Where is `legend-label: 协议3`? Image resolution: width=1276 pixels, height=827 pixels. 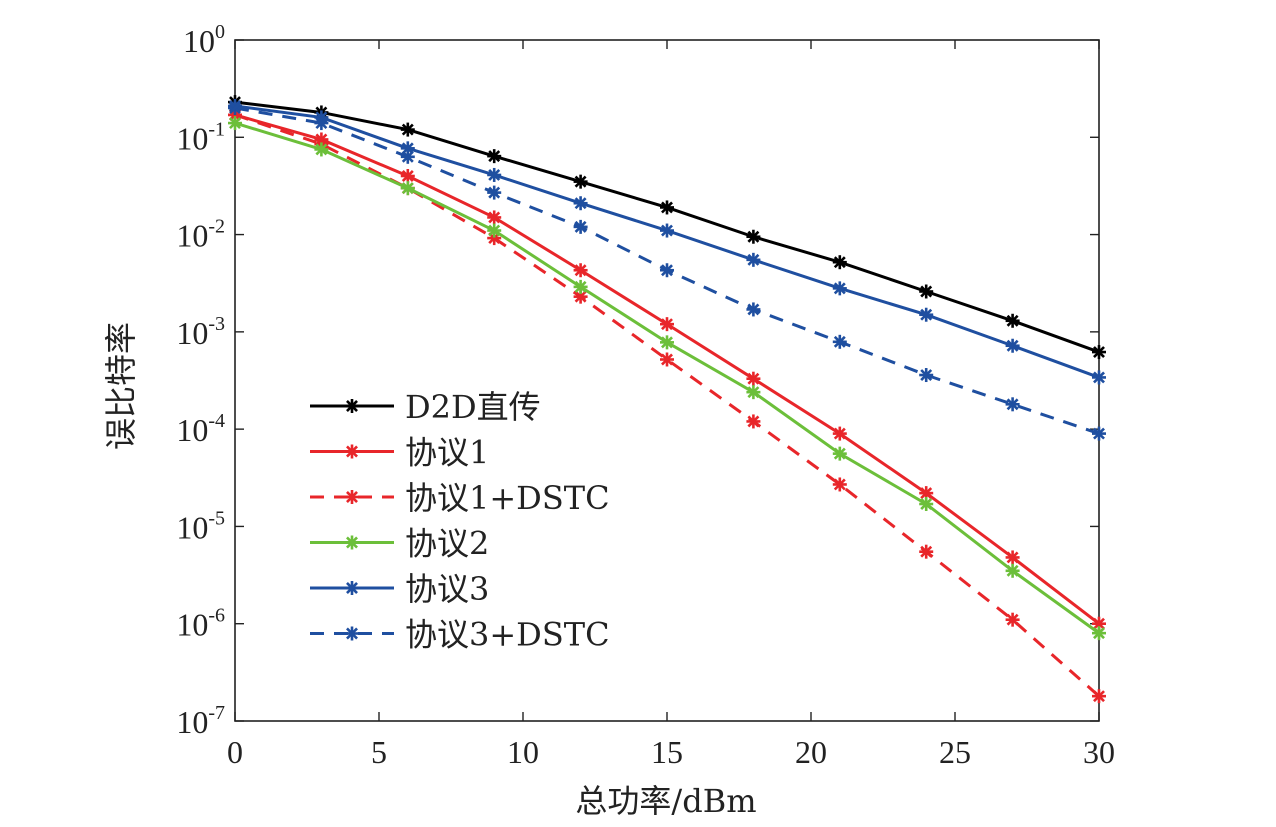
legend-label: 协议3 is located at coordinates (447, 589).